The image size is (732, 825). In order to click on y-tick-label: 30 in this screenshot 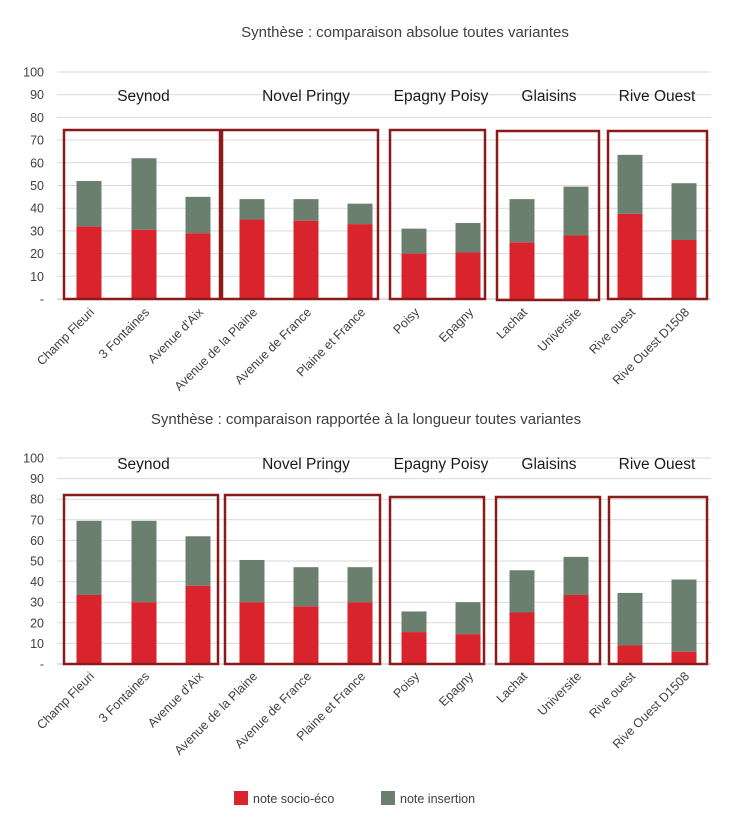, I will do `click(37, 603)`.